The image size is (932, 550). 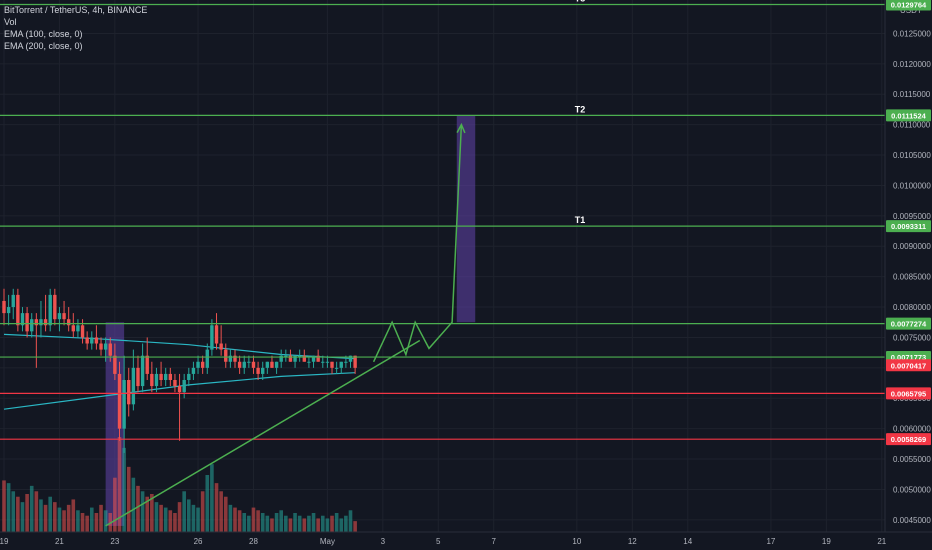 I want to click on target-label: T3, so click(x=580, y=1).